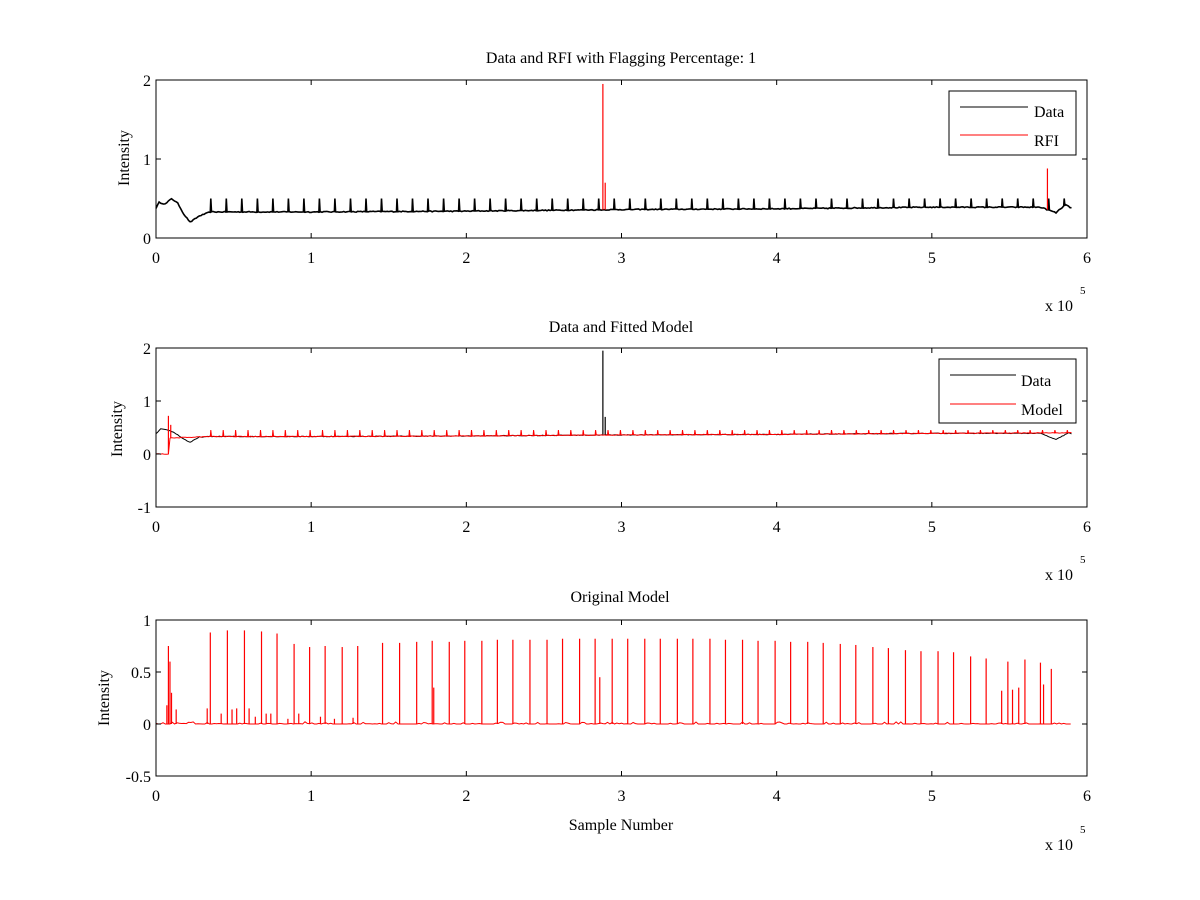 The width and height of the screenshot is (1200, 900). I want to click on y-tick-label: -1, so click(144, 508).